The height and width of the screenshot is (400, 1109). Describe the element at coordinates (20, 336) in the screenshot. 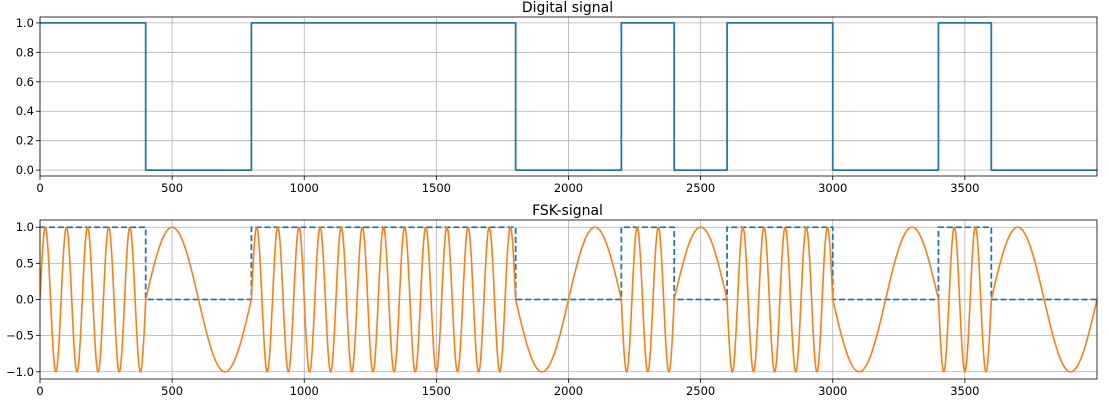

I see `y-tick-label: −0.5` at that location.